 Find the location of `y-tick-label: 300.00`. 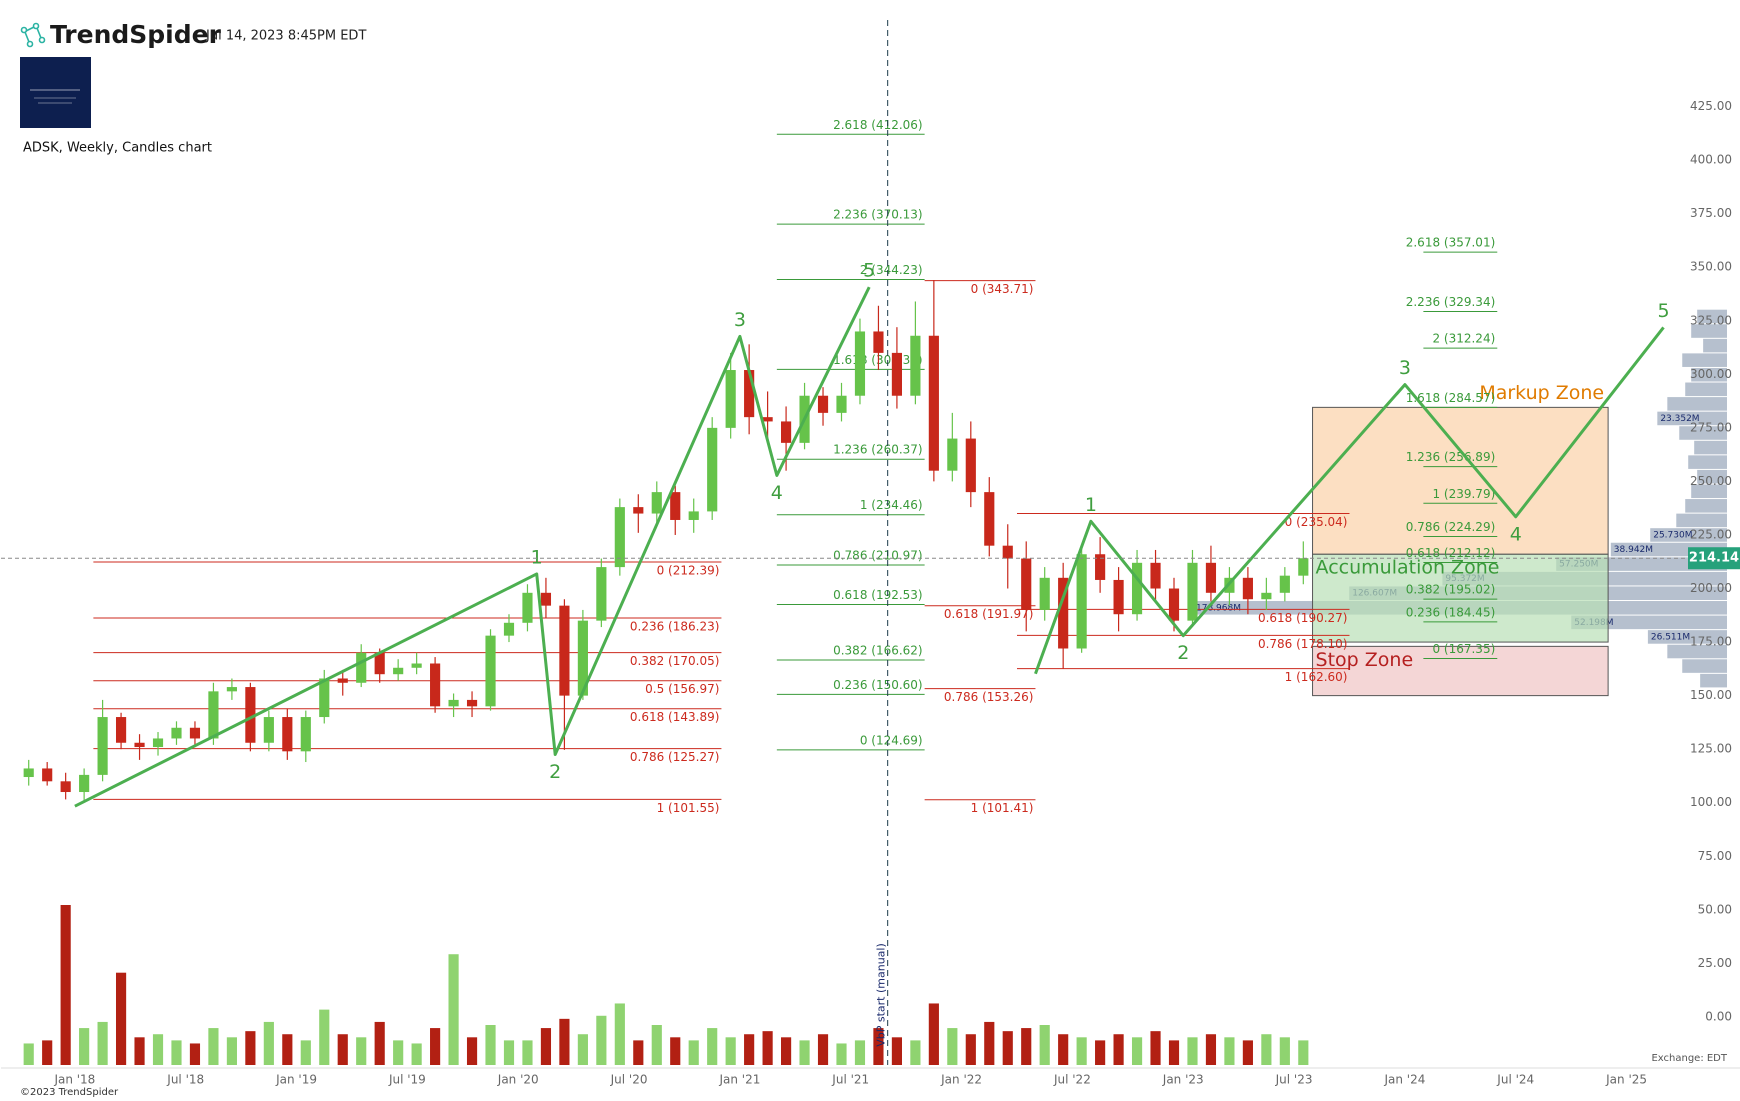

y-tick-label: 300.00 is located at coordinates (1711, 374).